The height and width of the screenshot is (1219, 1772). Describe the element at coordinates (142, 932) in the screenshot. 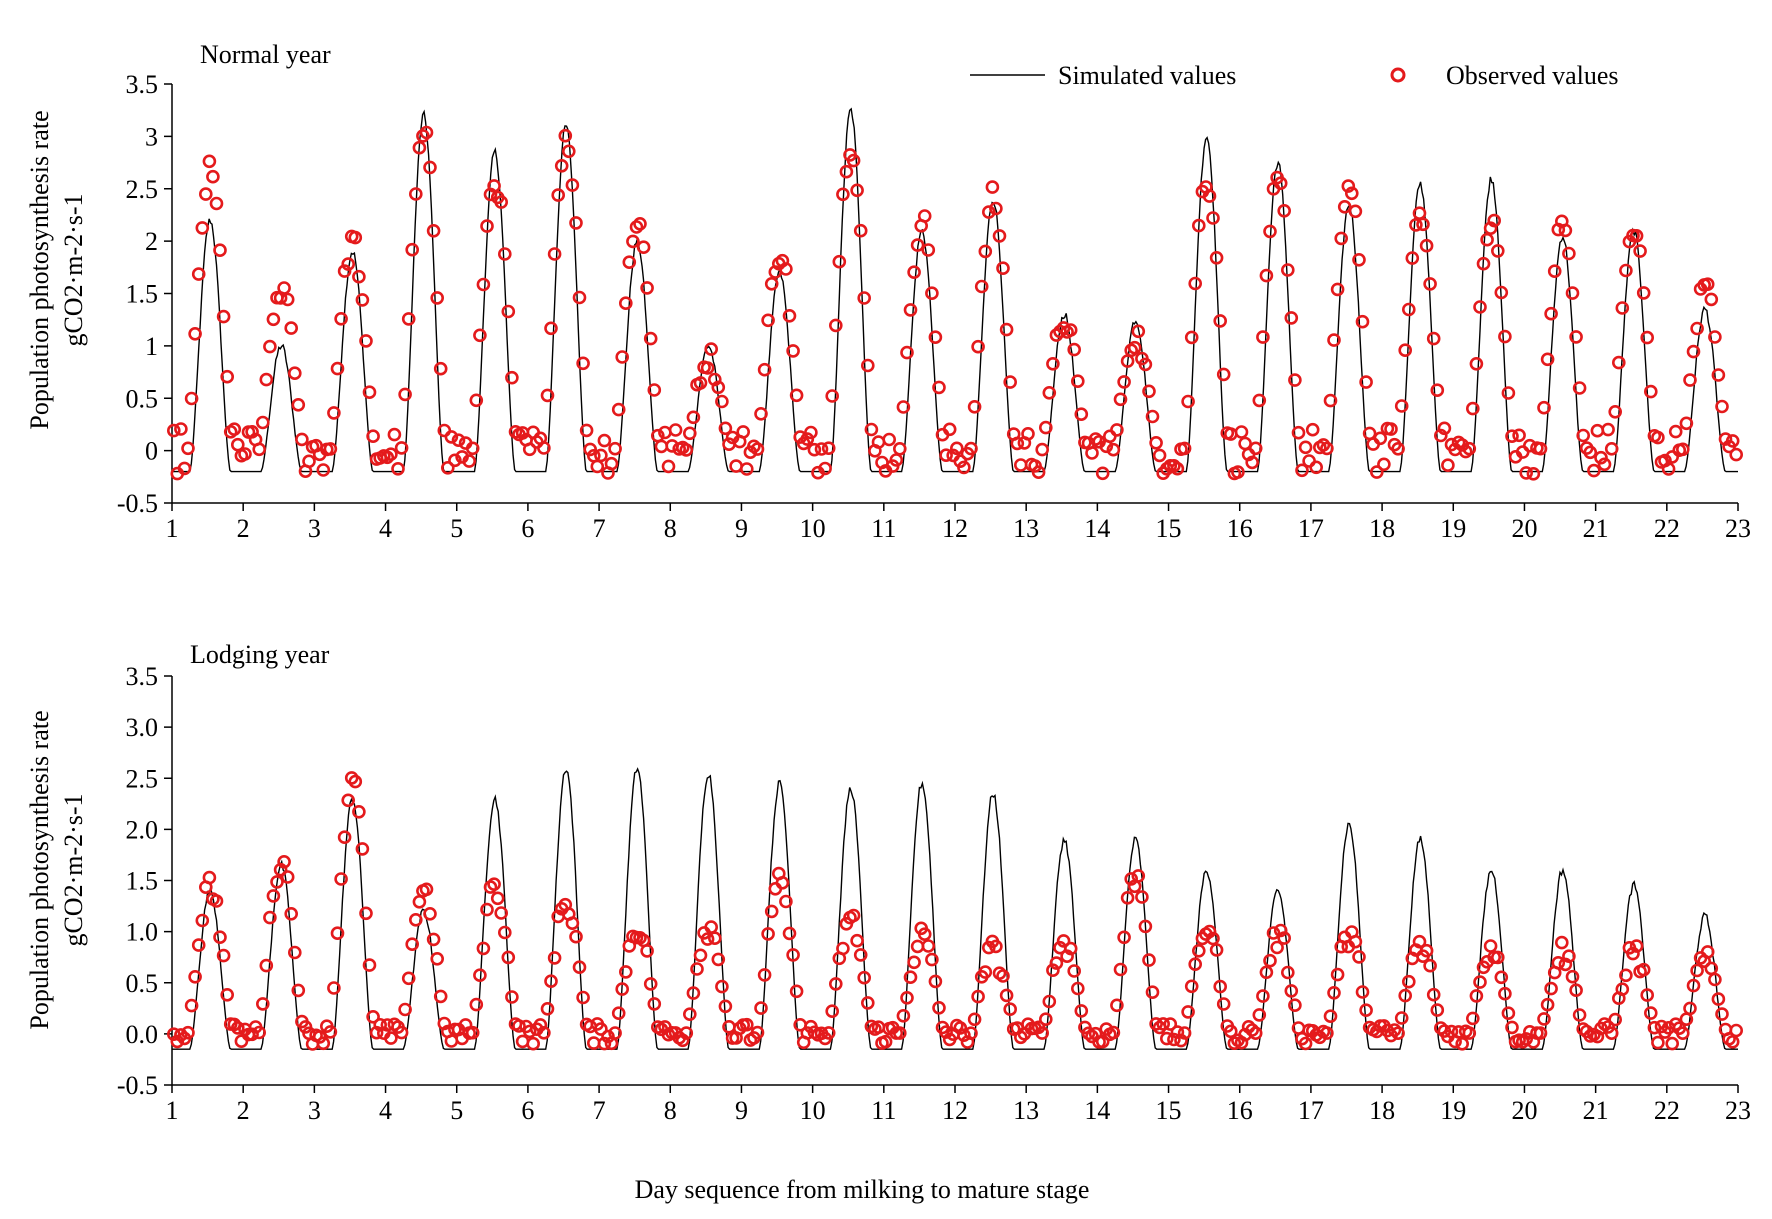

I see `y-tick-label: 1.0` at that location.